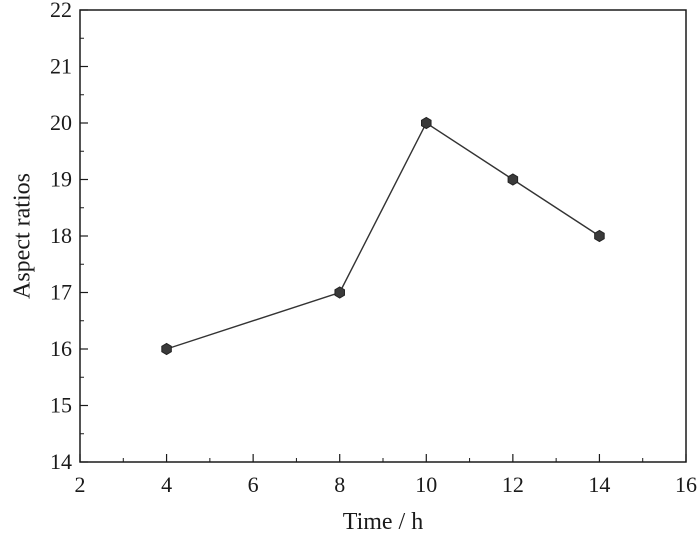 This screenshot has width=700, height=536. What do you see at coordinates (513, 484) in the screenshot?
I see `x-tick-label: 12` at bounding box center [513, 484].